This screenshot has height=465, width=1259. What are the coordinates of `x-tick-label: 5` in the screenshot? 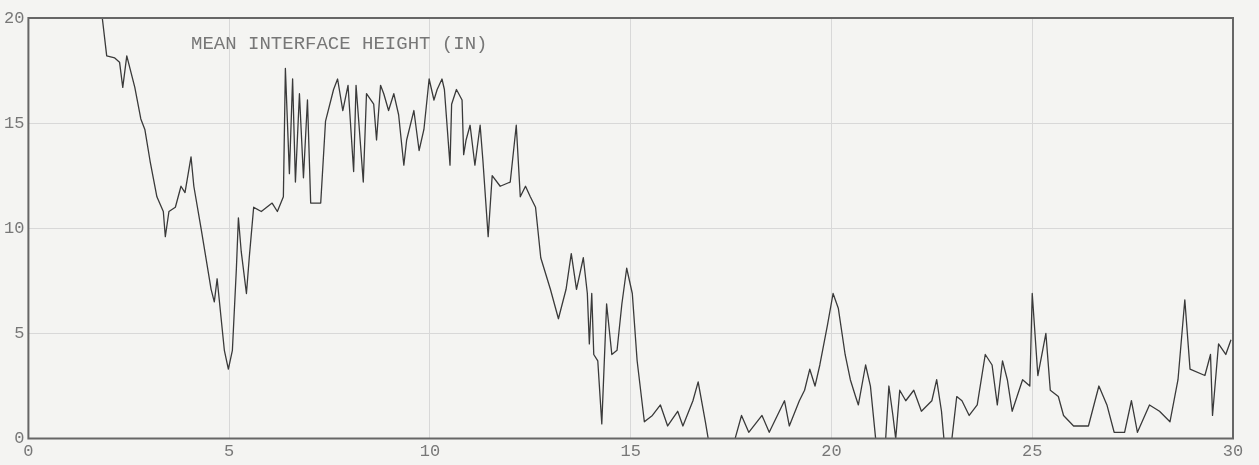 It's located at (229, 452).